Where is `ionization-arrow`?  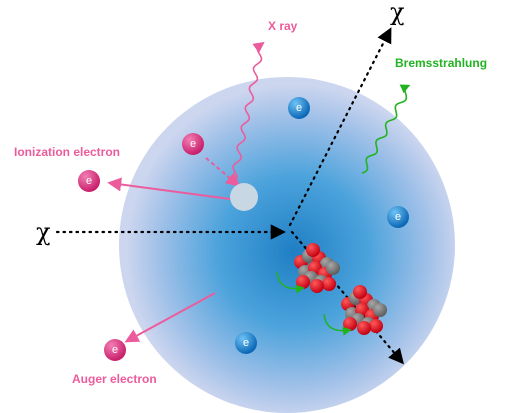
ionization-arrow is located at coordinates (169, 188).